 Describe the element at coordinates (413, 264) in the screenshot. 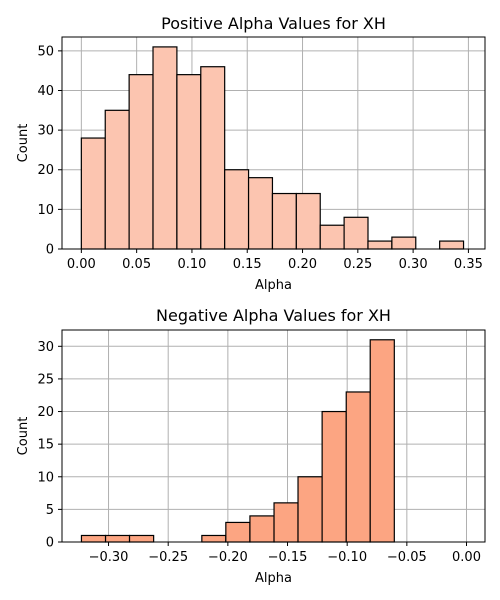

I see `x-tick-label: 0.30` at that location.